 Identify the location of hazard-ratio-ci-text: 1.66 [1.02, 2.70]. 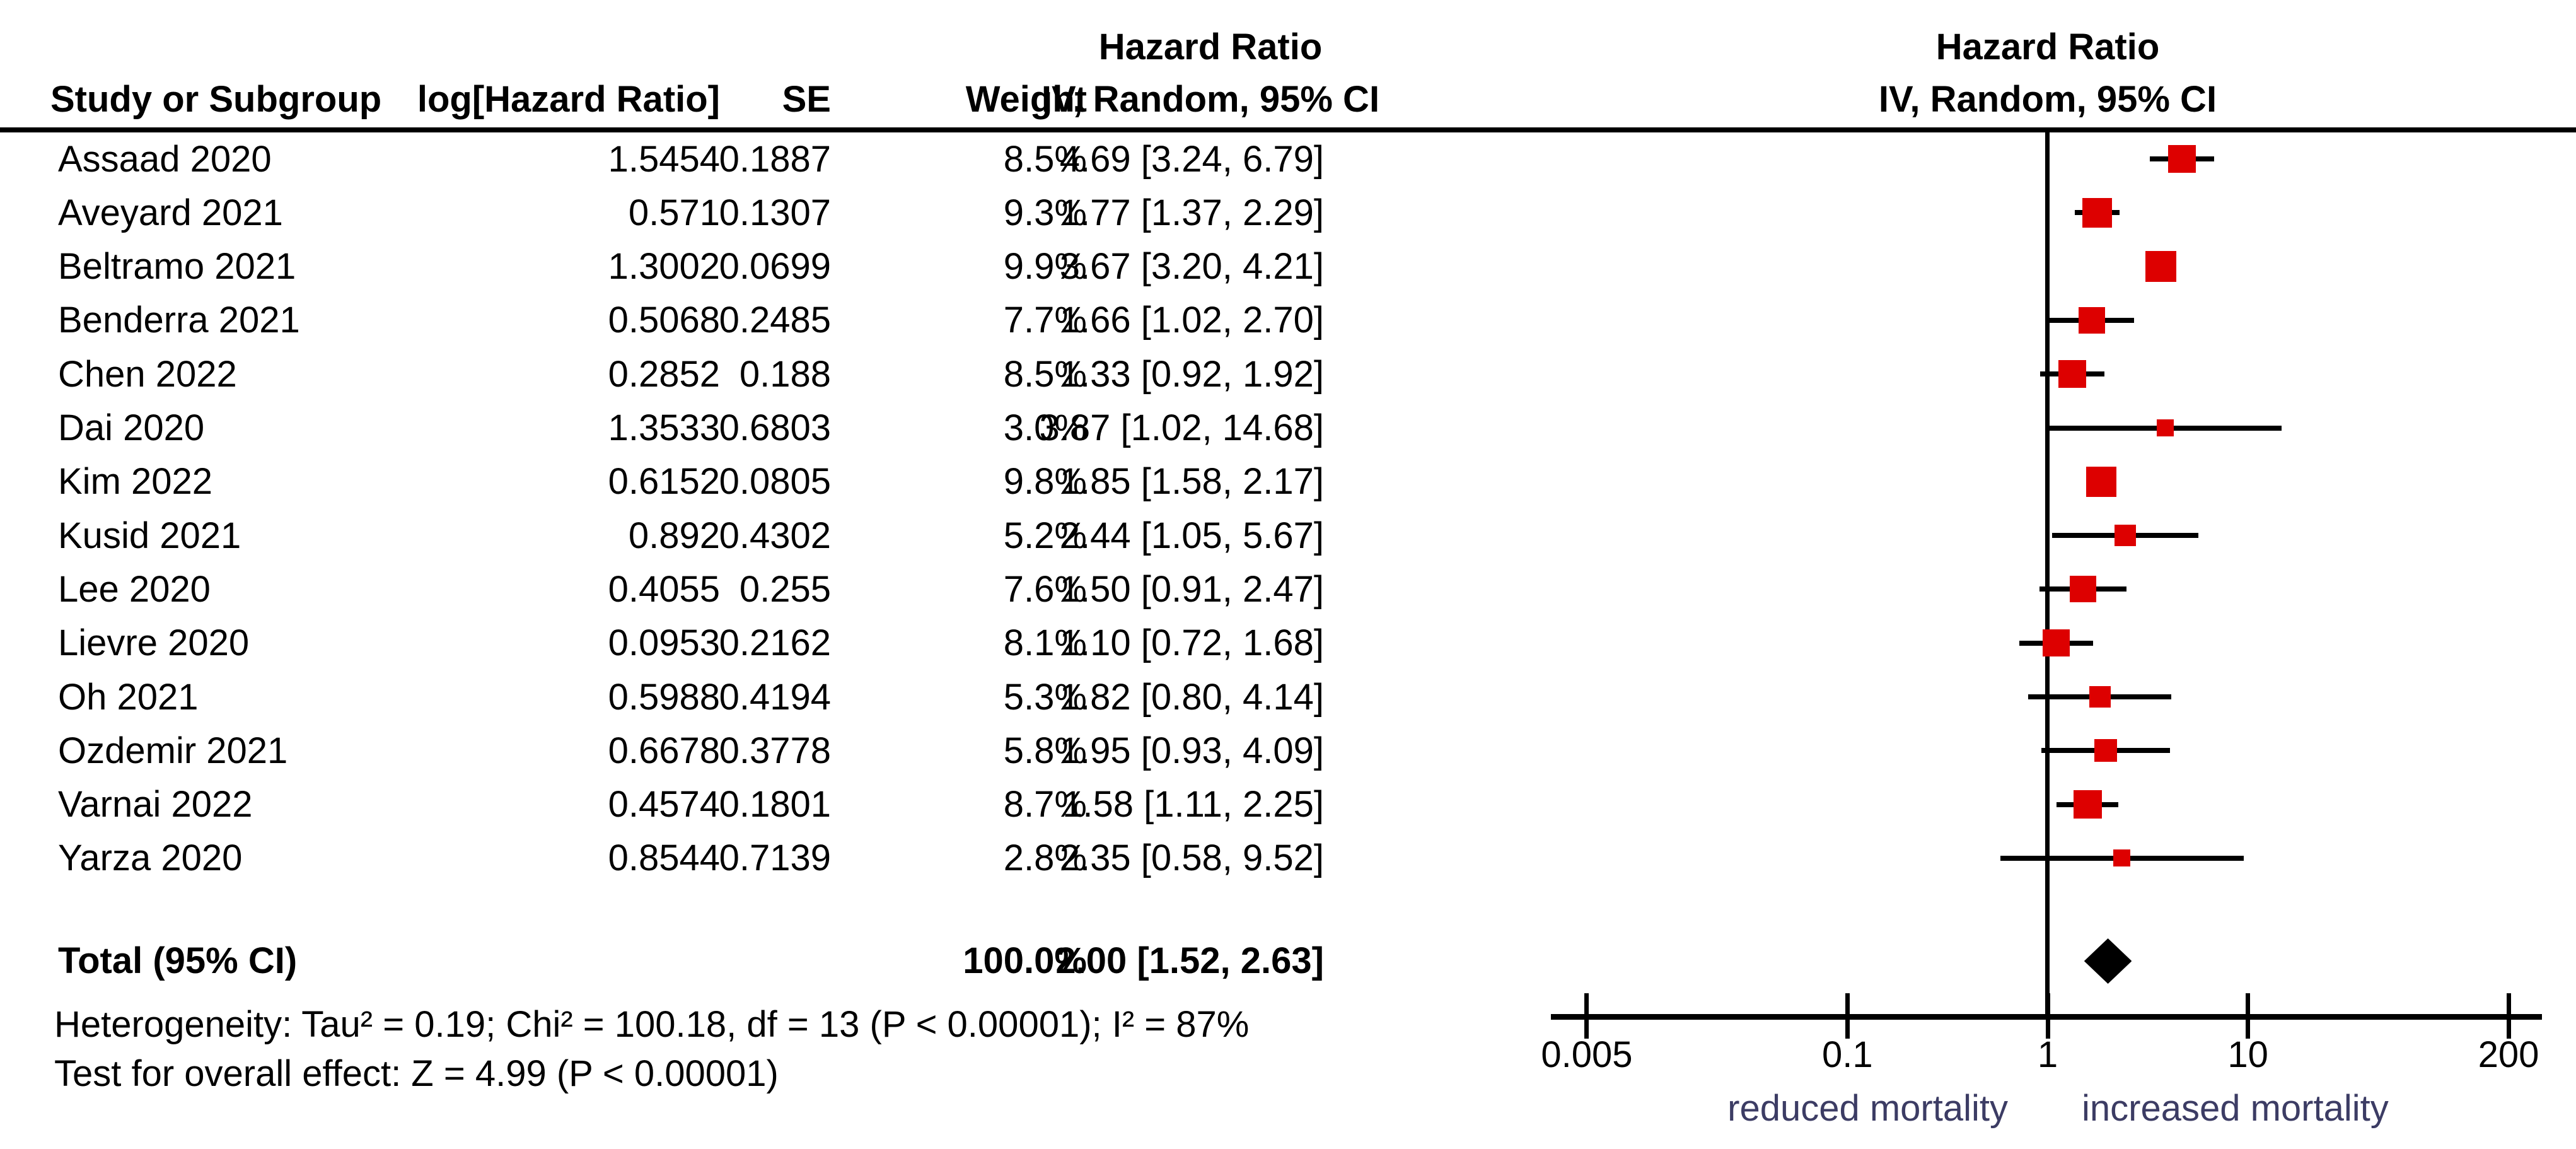
(1191, 320).